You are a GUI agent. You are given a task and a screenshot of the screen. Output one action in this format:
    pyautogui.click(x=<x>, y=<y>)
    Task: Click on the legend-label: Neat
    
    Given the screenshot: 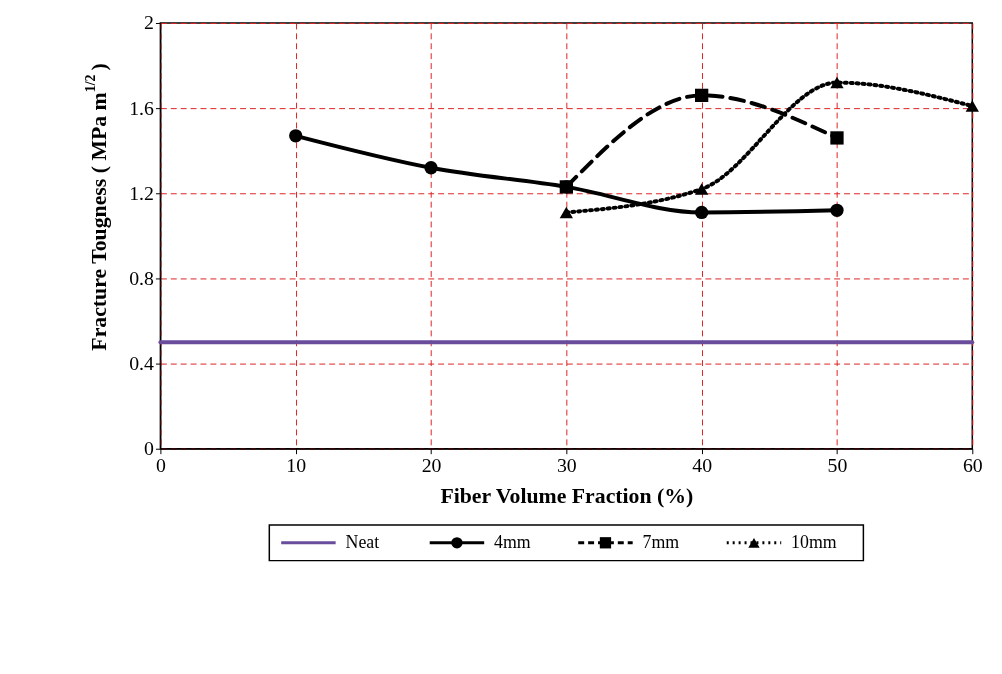 What is the action you would take?
    pyautogui.click(x=362, y=541)
    